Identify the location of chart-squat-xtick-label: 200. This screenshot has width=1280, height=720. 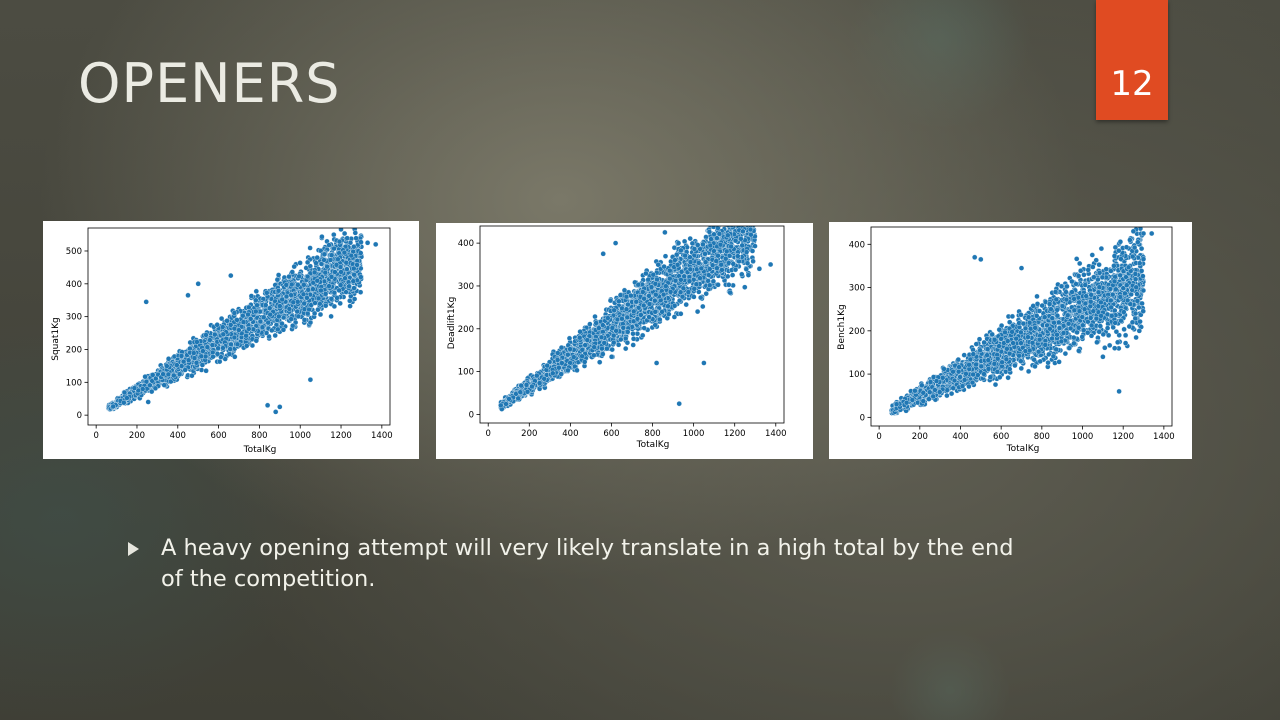
(137, 436).